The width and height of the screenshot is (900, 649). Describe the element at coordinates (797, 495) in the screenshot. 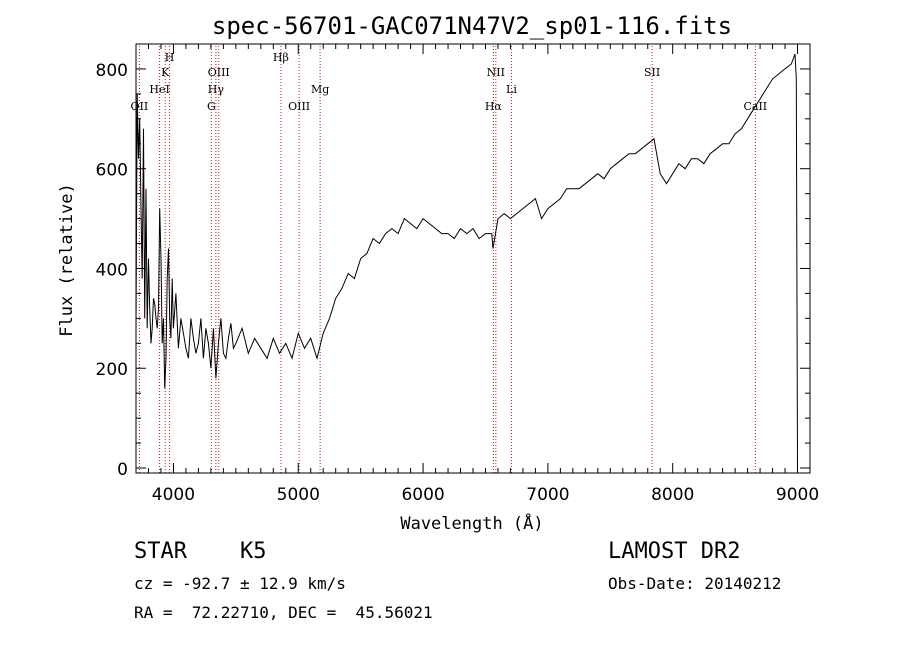

I see `x-tick-label: 9000` at that location.